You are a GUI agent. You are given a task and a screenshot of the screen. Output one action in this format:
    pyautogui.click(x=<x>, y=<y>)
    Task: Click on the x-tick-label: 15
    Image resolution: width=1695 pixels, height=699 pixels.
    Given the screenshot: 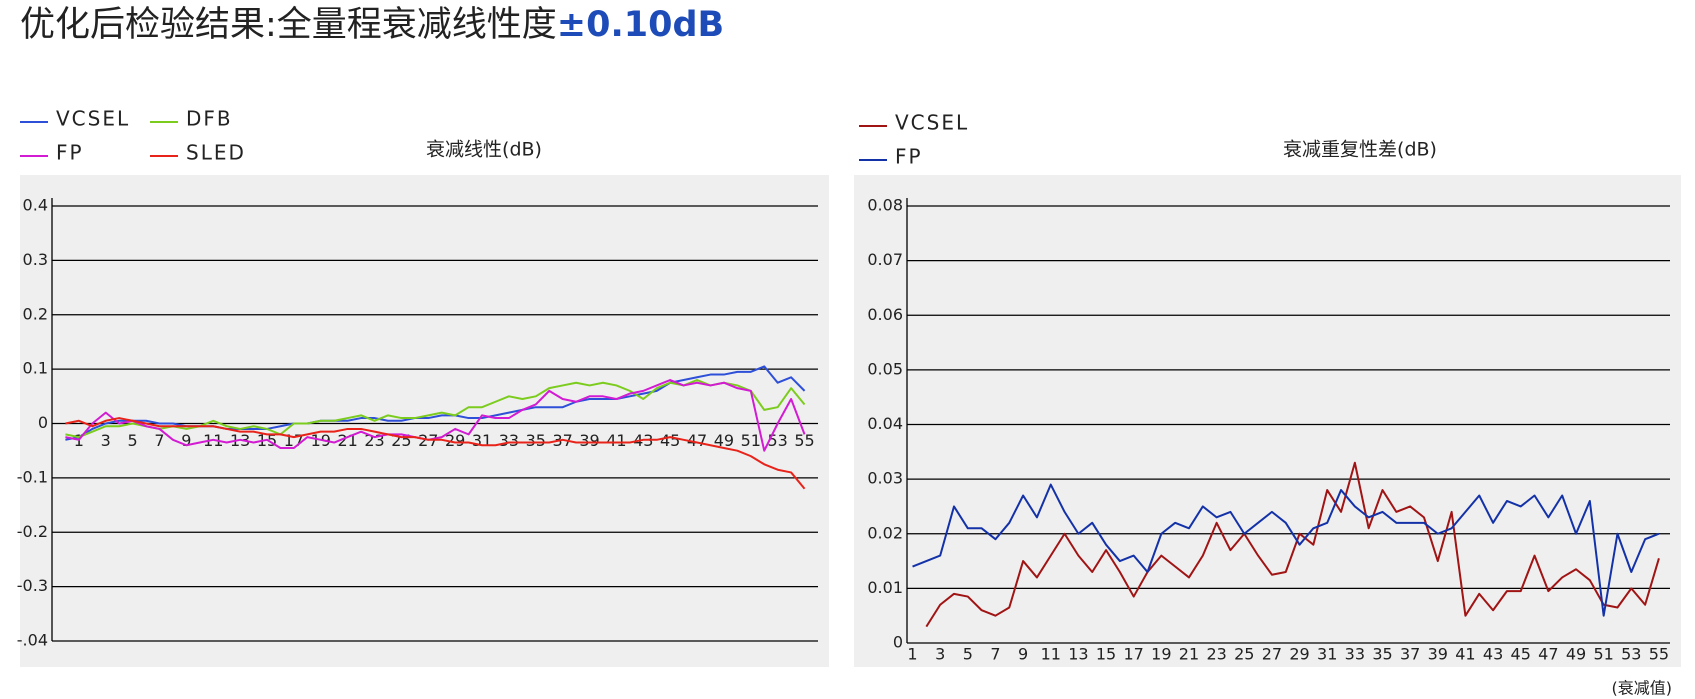 What is the action you would take?
    pyautogui.click(x=1106, y=654)
    